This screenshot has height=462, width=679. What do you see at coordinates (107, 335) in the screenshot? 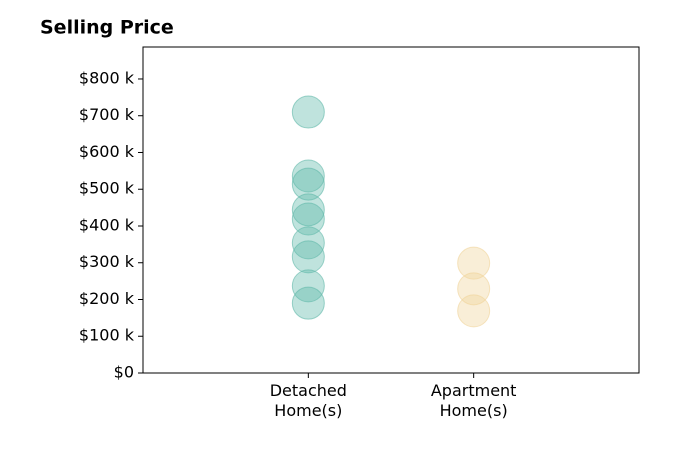
I see `y-tick-label: $100 k` at bounding box center [107, 335].